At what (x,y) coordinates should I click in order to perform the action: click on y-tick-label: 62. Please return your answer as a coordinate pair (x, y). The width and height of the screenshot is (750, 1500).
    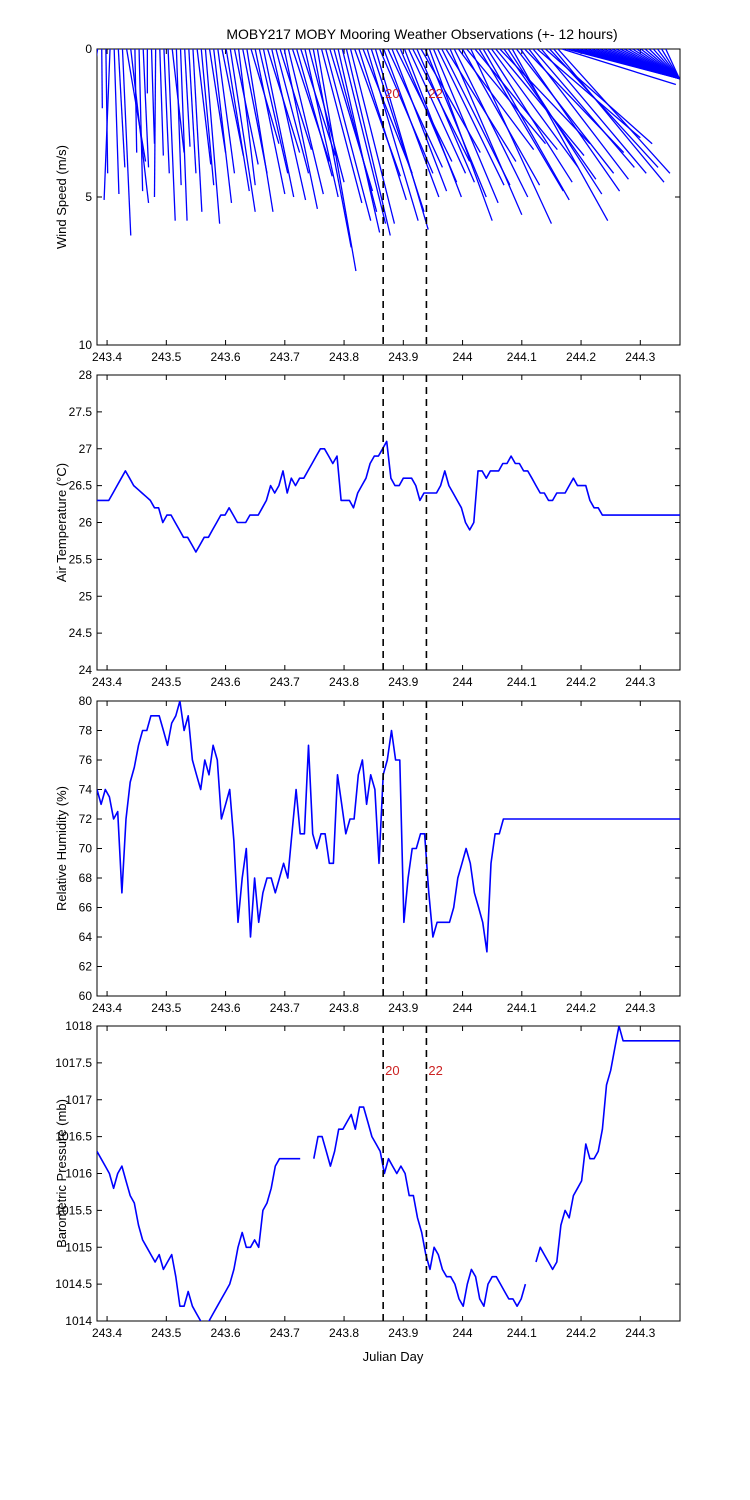
    Looking at the image, I should click on (86, 967).